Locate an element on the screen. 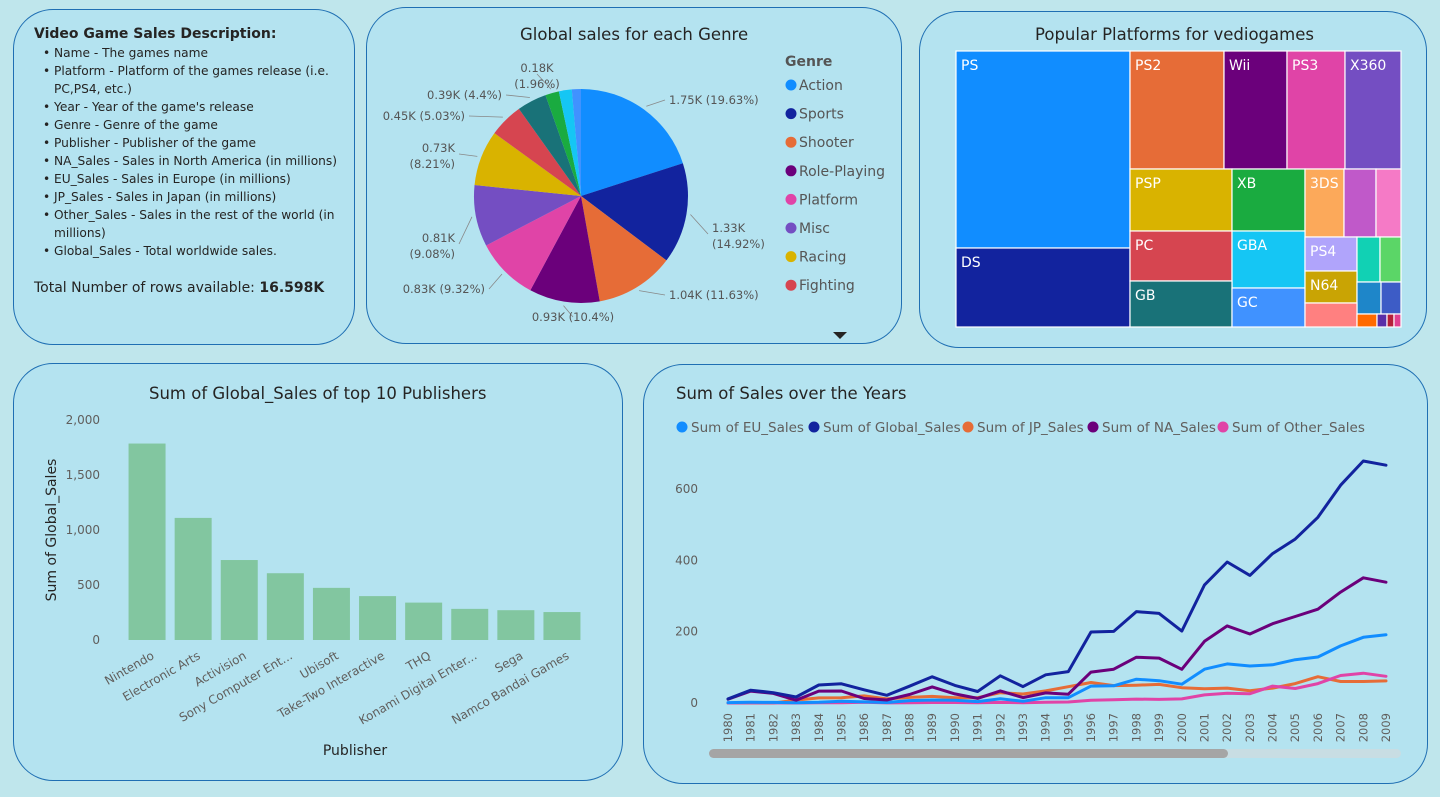  y-tick-label: 1,500 is located at coordinates (83, 475).